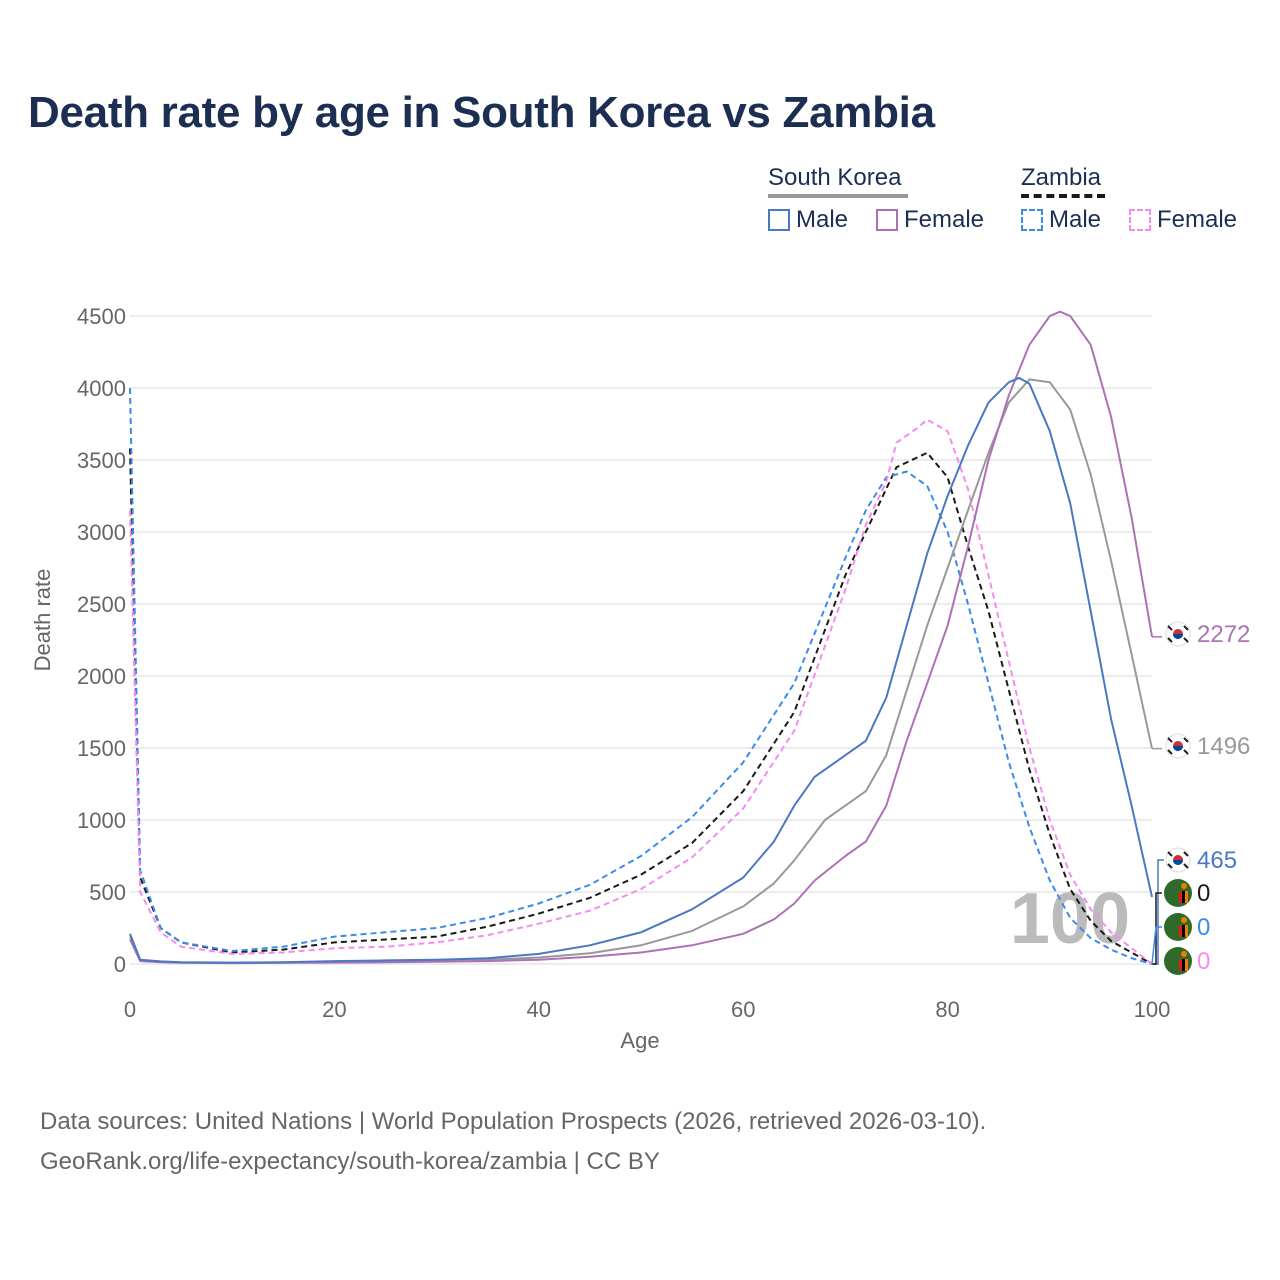  Describe the element at coordinates (1203, 927) in the screenshot. I see `end-label-zm_male: 0` at that location.